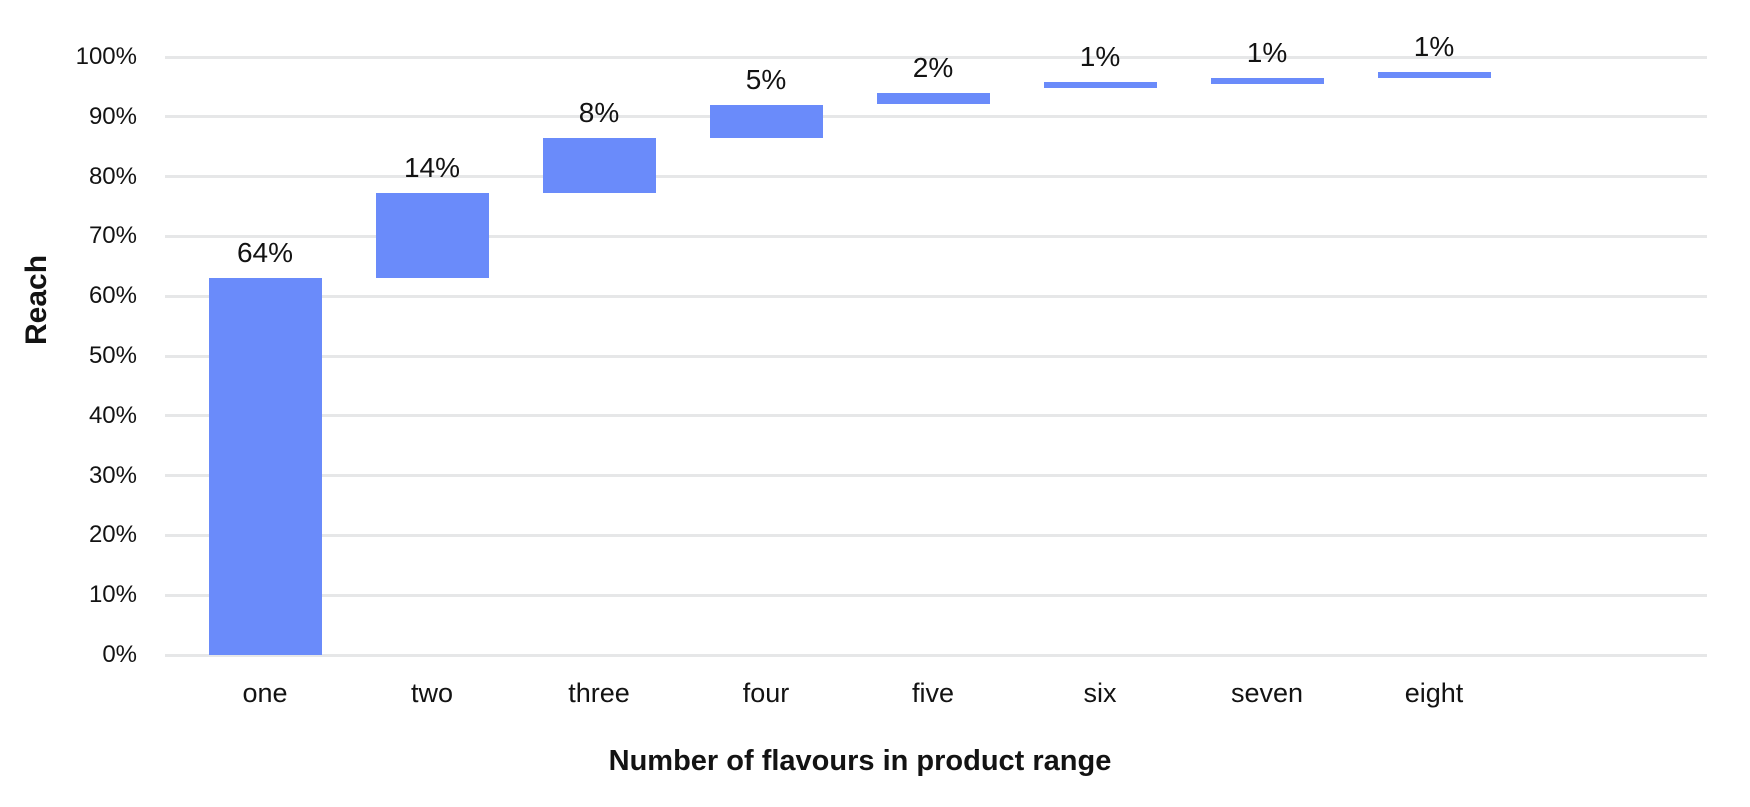  Describe the element at coordinates (1100, 693) in the screenshot. I see `x-axis-label-six: six` at that location.